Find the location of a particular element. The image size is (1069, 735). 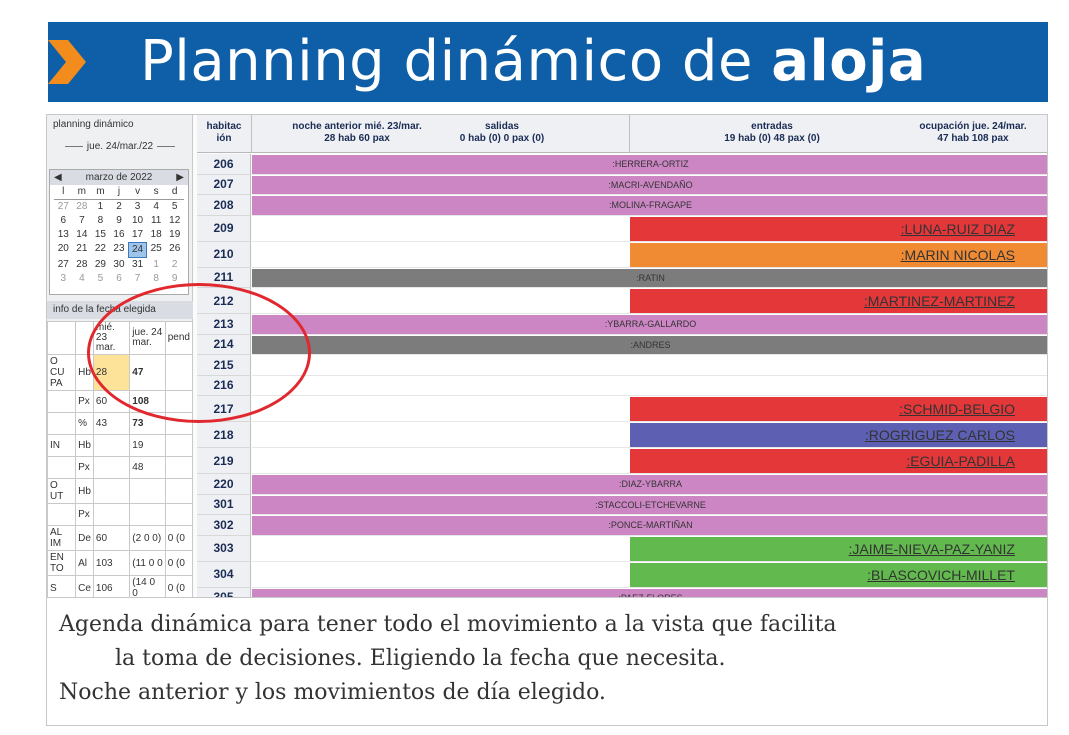

info-cell is located at coordinates (62, 423).